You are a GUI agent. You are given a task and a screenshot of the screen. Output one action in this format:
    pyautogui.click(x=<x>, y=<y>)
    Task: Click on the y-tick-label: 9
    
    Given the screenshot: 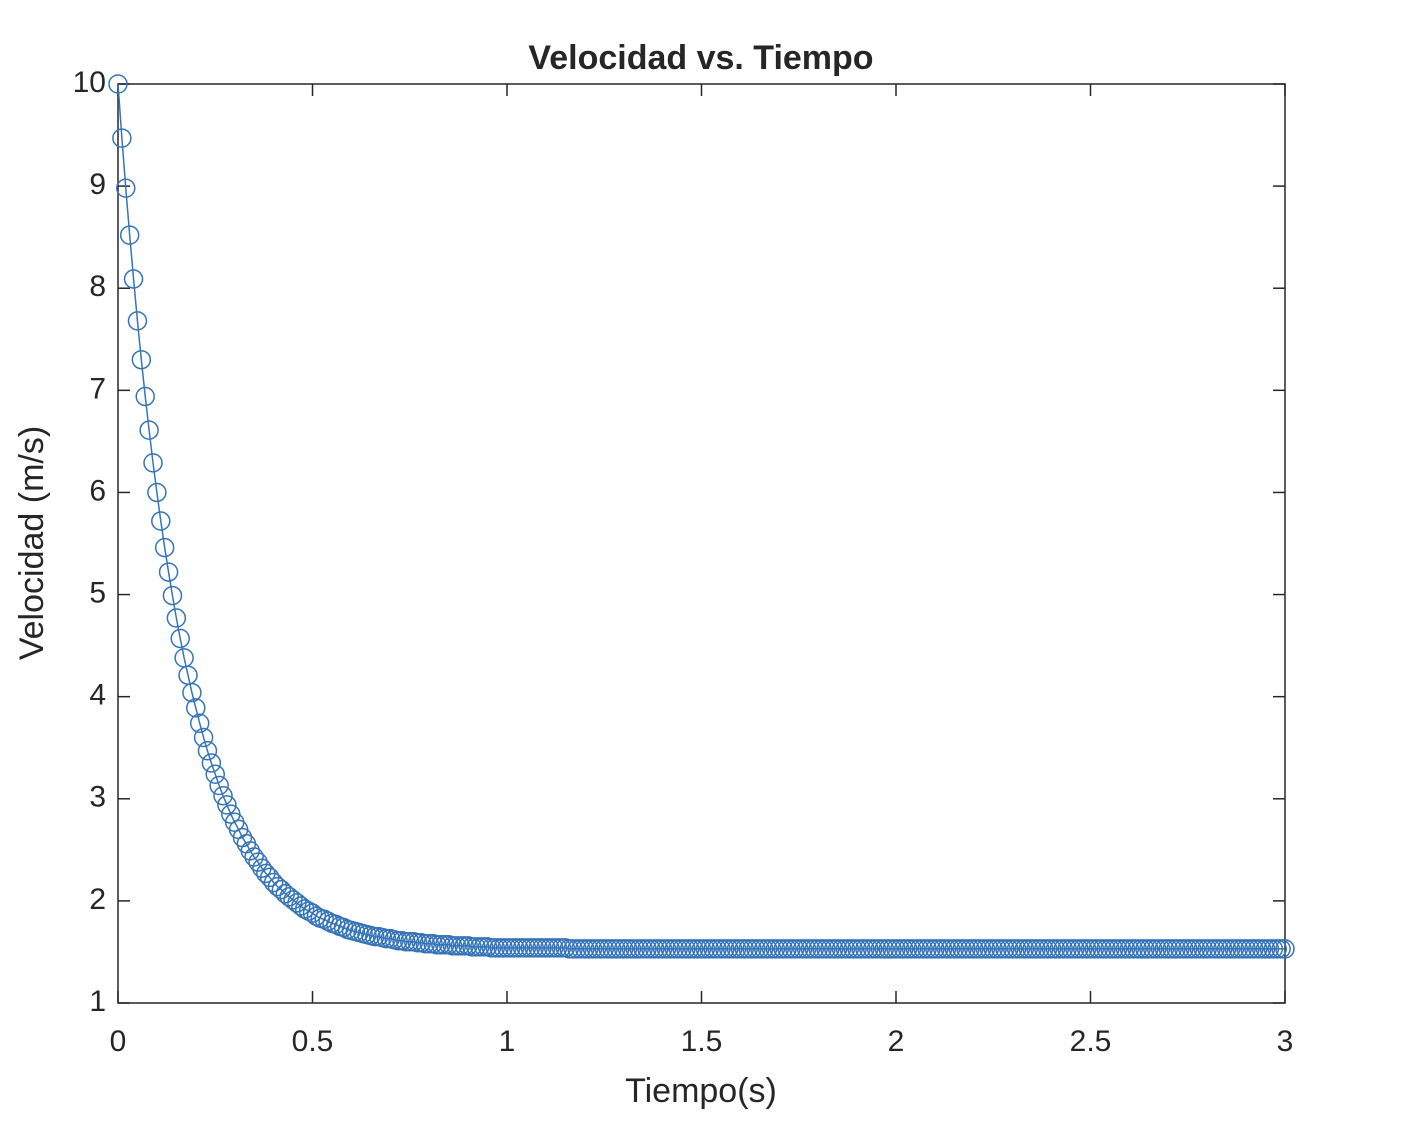 What is the action you would take?
    pyautogui.click(x=97, y=184)
    